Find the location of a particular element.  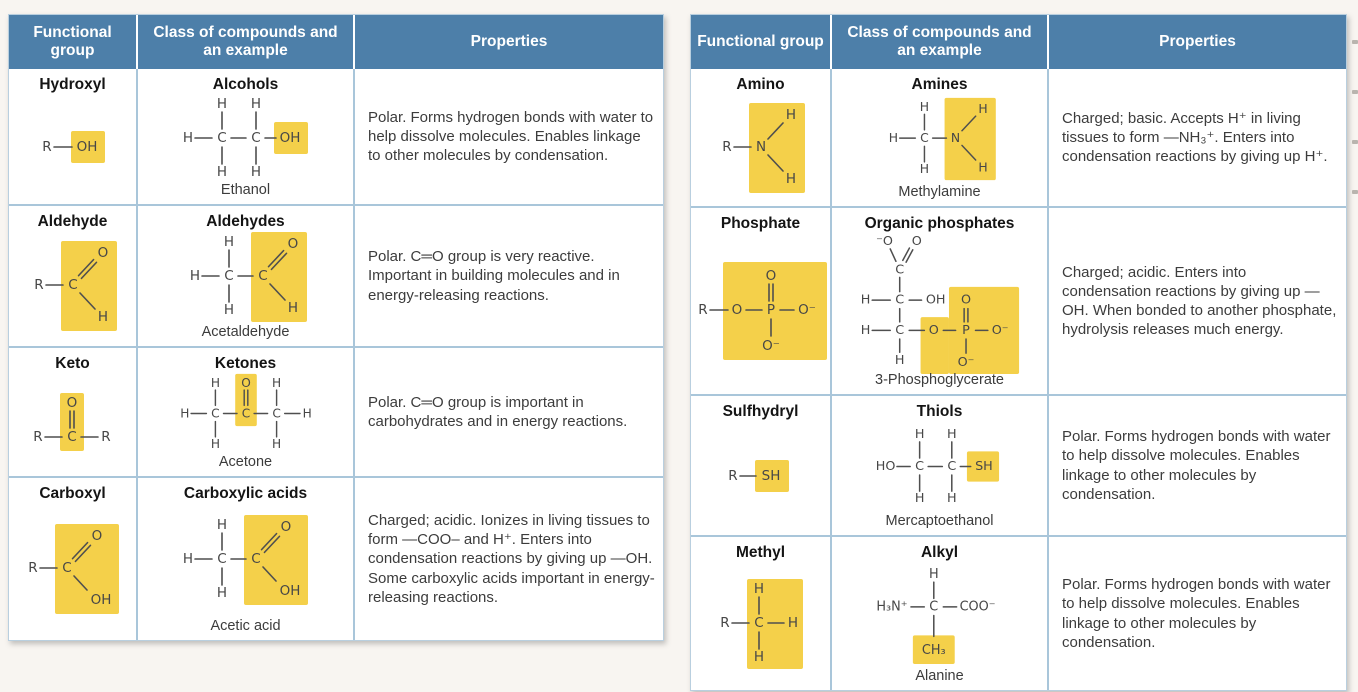

compound-class-name: Amines is located at coordinates (939, 84).